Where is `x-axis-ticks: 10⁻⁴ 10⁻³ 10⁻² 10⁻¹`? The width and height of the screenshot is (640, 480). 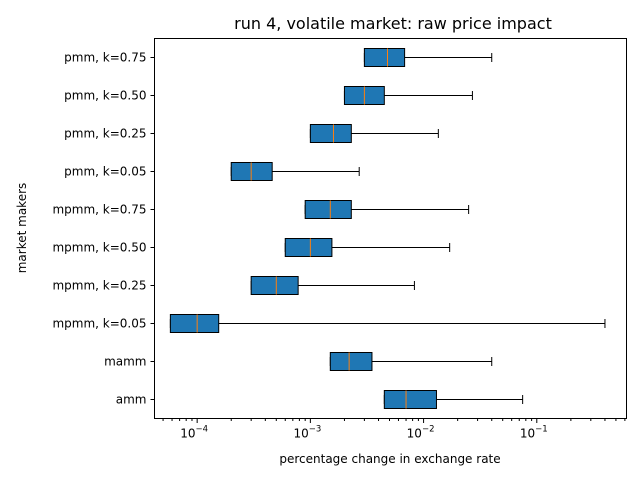 x-axis-ticks: 10⁻⁴ 10⁻³ 10⁻² 10⁻¹ is located at coordinates (394, 429).